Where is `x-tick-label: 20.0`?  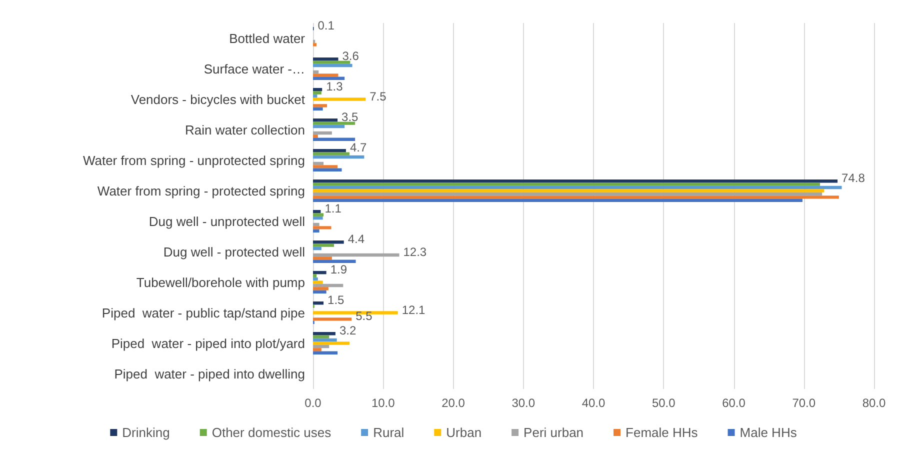 x-tick-label: 20.0 is located at coordinates (454, 403).